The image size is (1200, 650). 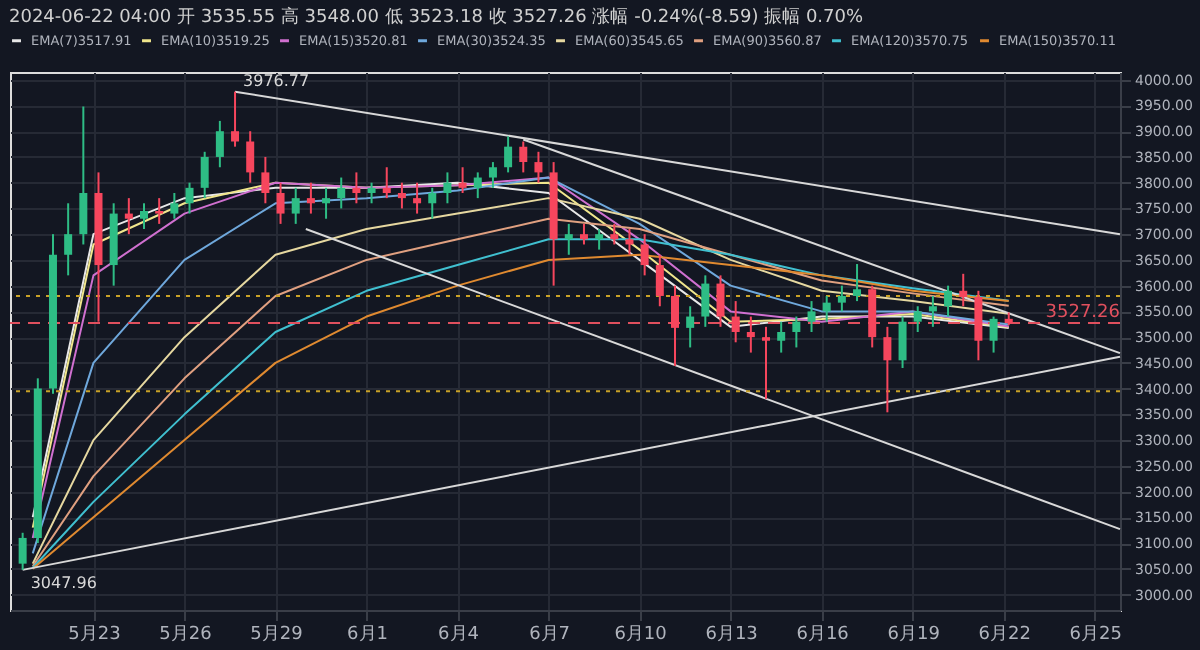 What do you see at coordinates (823, 635) in the screenshot?
I see `x-tick-label: 6月16` at bounding box center [823, 635].